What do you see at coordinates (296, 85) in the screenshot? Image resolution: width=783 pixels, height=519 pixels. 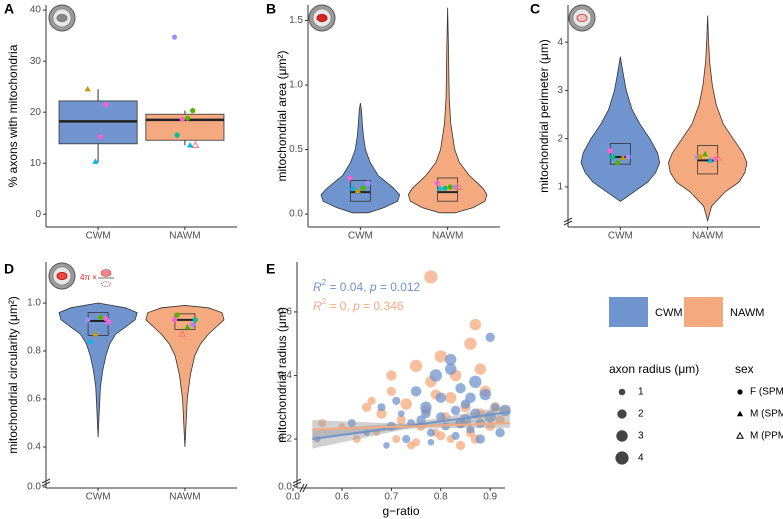 I see `y-tick-label: 1.0` at bounding box center [296, 85].